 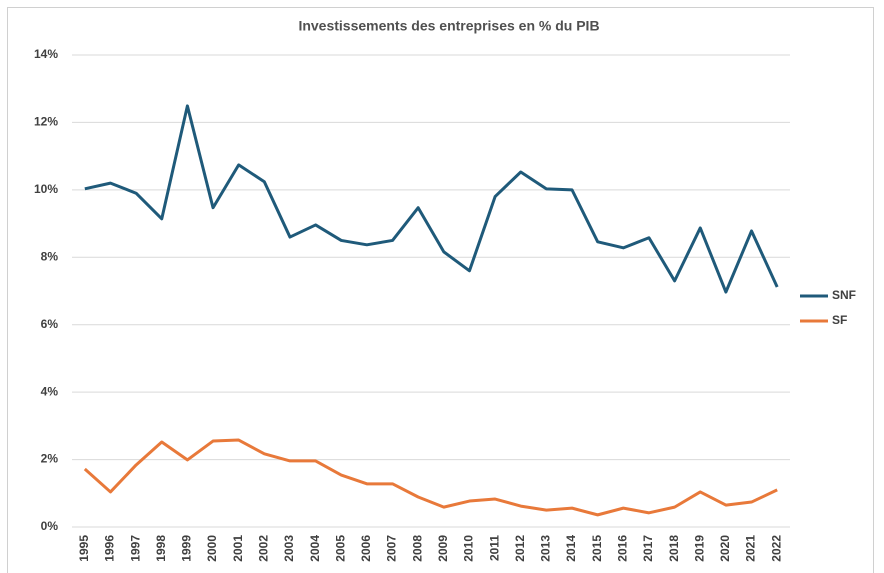 I want to click on x-tick-label: 2019, so click(x=699, y=548).